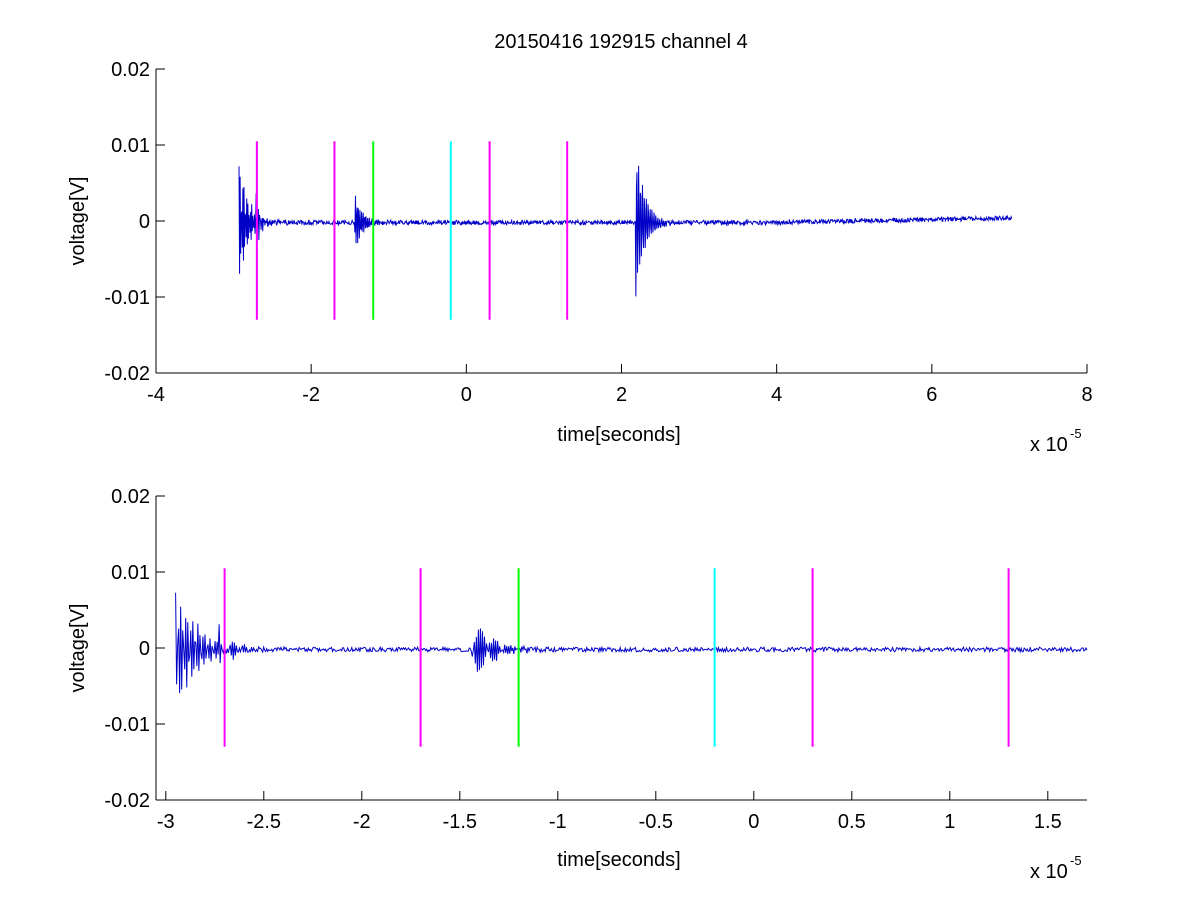 This screenshot has height=901, width=1200. I want to click on bottom-waveform-series, so click(631, 643).